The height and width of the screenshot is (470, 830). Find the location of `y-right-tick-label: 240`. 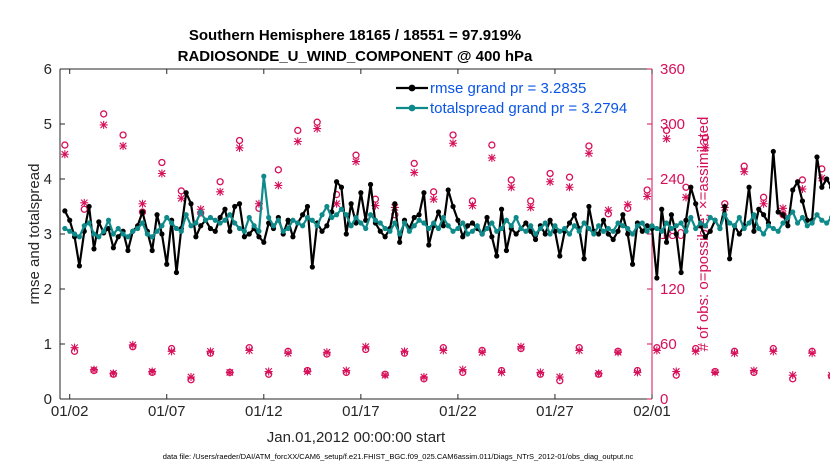

y-right-tick-label: 240 is located at coordinates (672, 179).